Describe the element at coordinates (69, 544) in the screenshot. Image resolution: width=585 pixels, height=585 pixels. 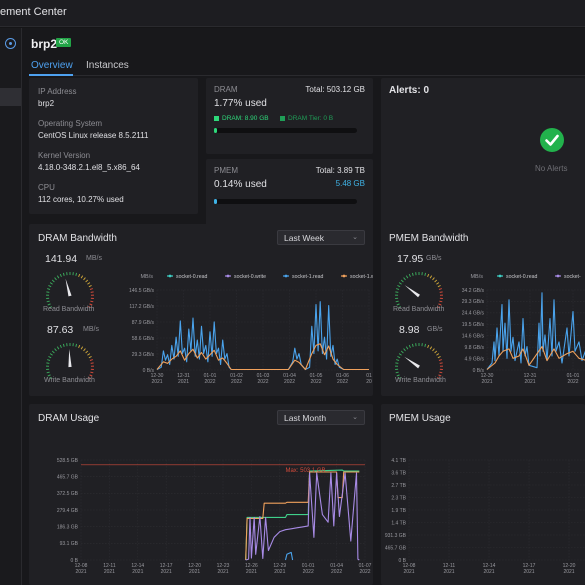
I see `y-tick-label: 93.1 GB` at that location.